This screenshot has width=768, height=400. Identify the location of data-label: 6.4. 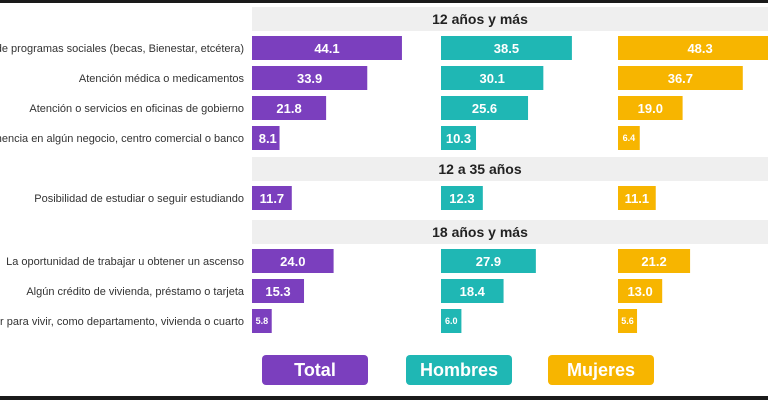
(629, 138).